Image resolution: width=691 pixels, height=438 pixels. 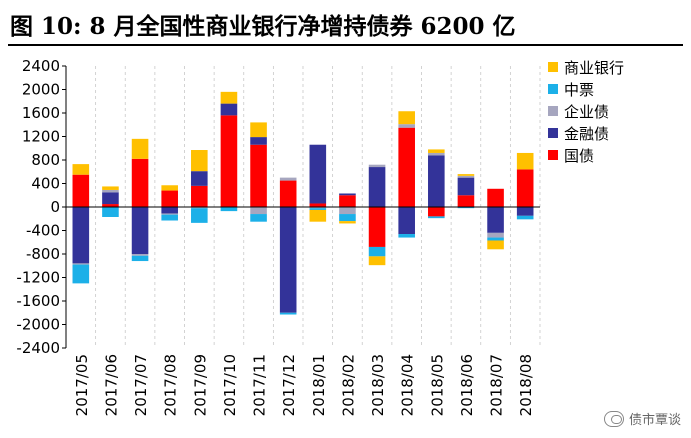 I want to click on y-tick-label: 1200, so click(x=41, y=137).